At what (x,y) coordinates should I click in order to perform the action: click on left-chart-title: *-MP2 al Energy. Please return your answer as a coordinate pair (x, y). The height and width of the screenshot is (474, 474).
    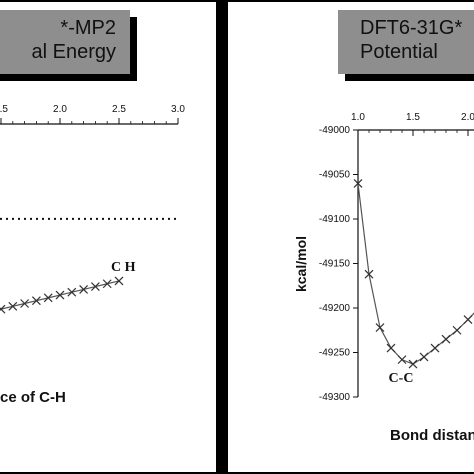
    Looking at the image, I should click on (65, 42).